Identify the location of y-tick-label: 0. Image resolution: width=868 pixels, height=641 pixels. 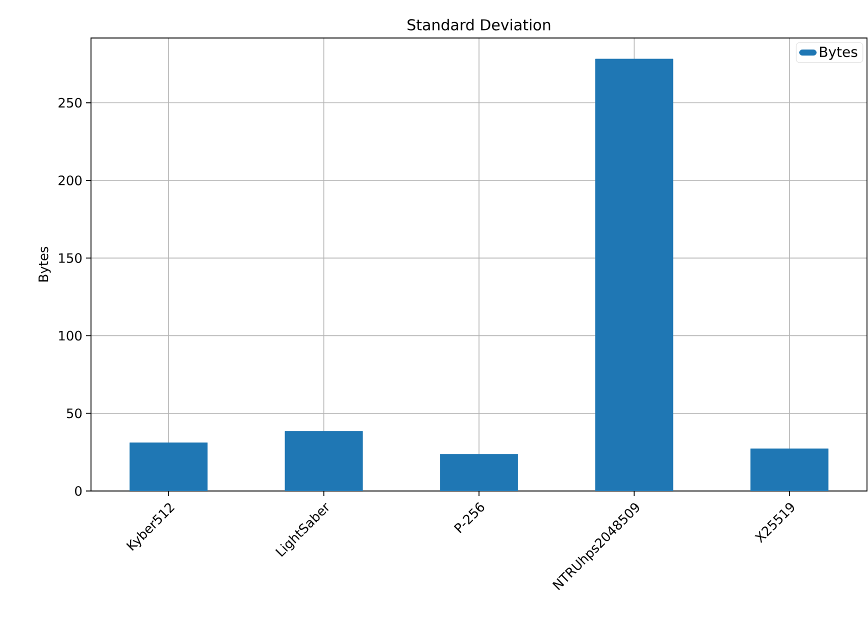
(78, 491).